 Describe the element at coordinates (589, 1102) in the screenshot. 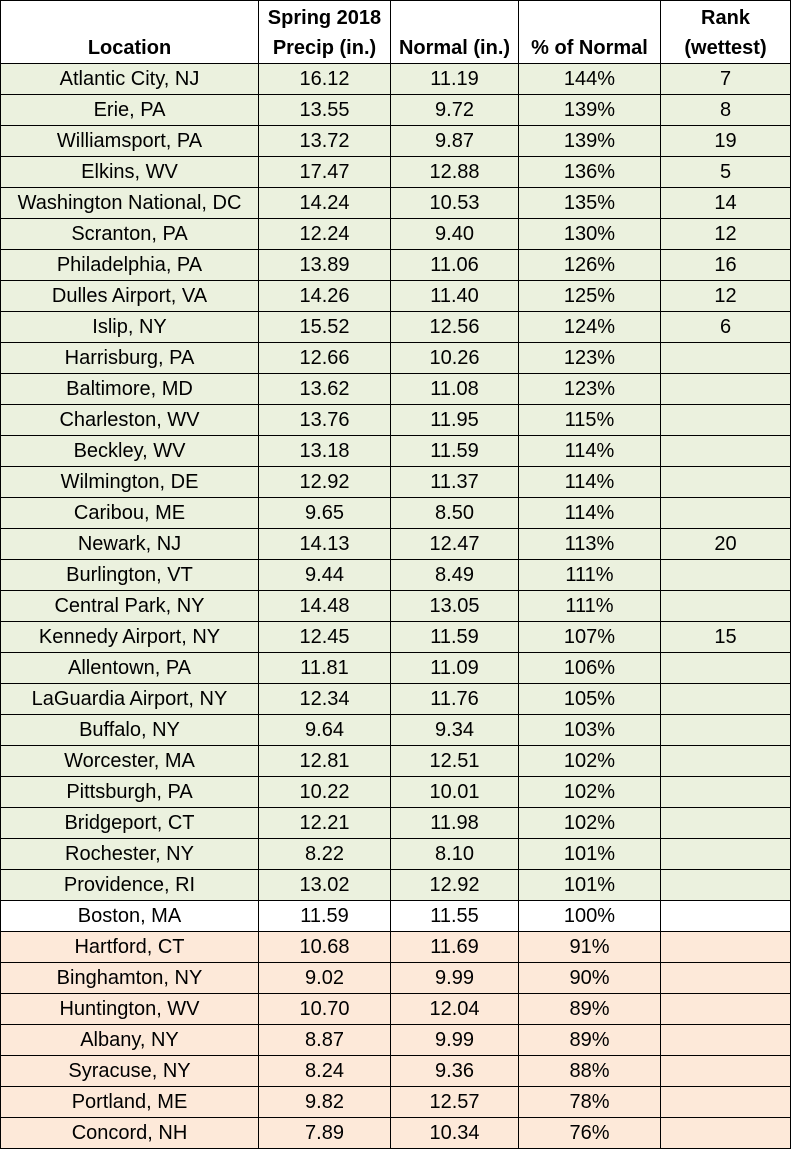

I see `cell-percent-normal: 78%` at that location.